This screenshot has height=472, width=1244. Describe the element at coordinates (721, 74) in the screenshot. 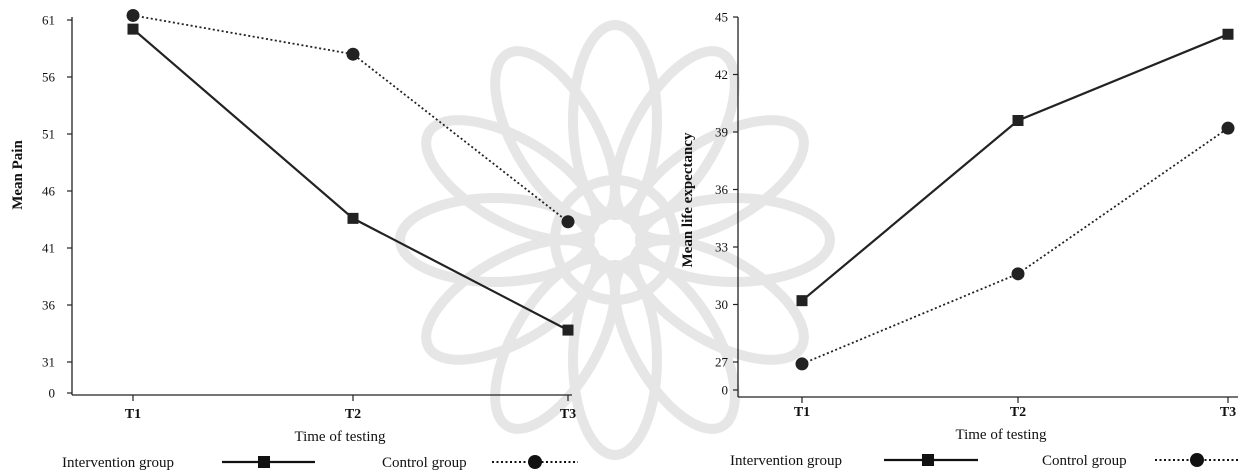

I see `y-tick-label: 42` at that location.